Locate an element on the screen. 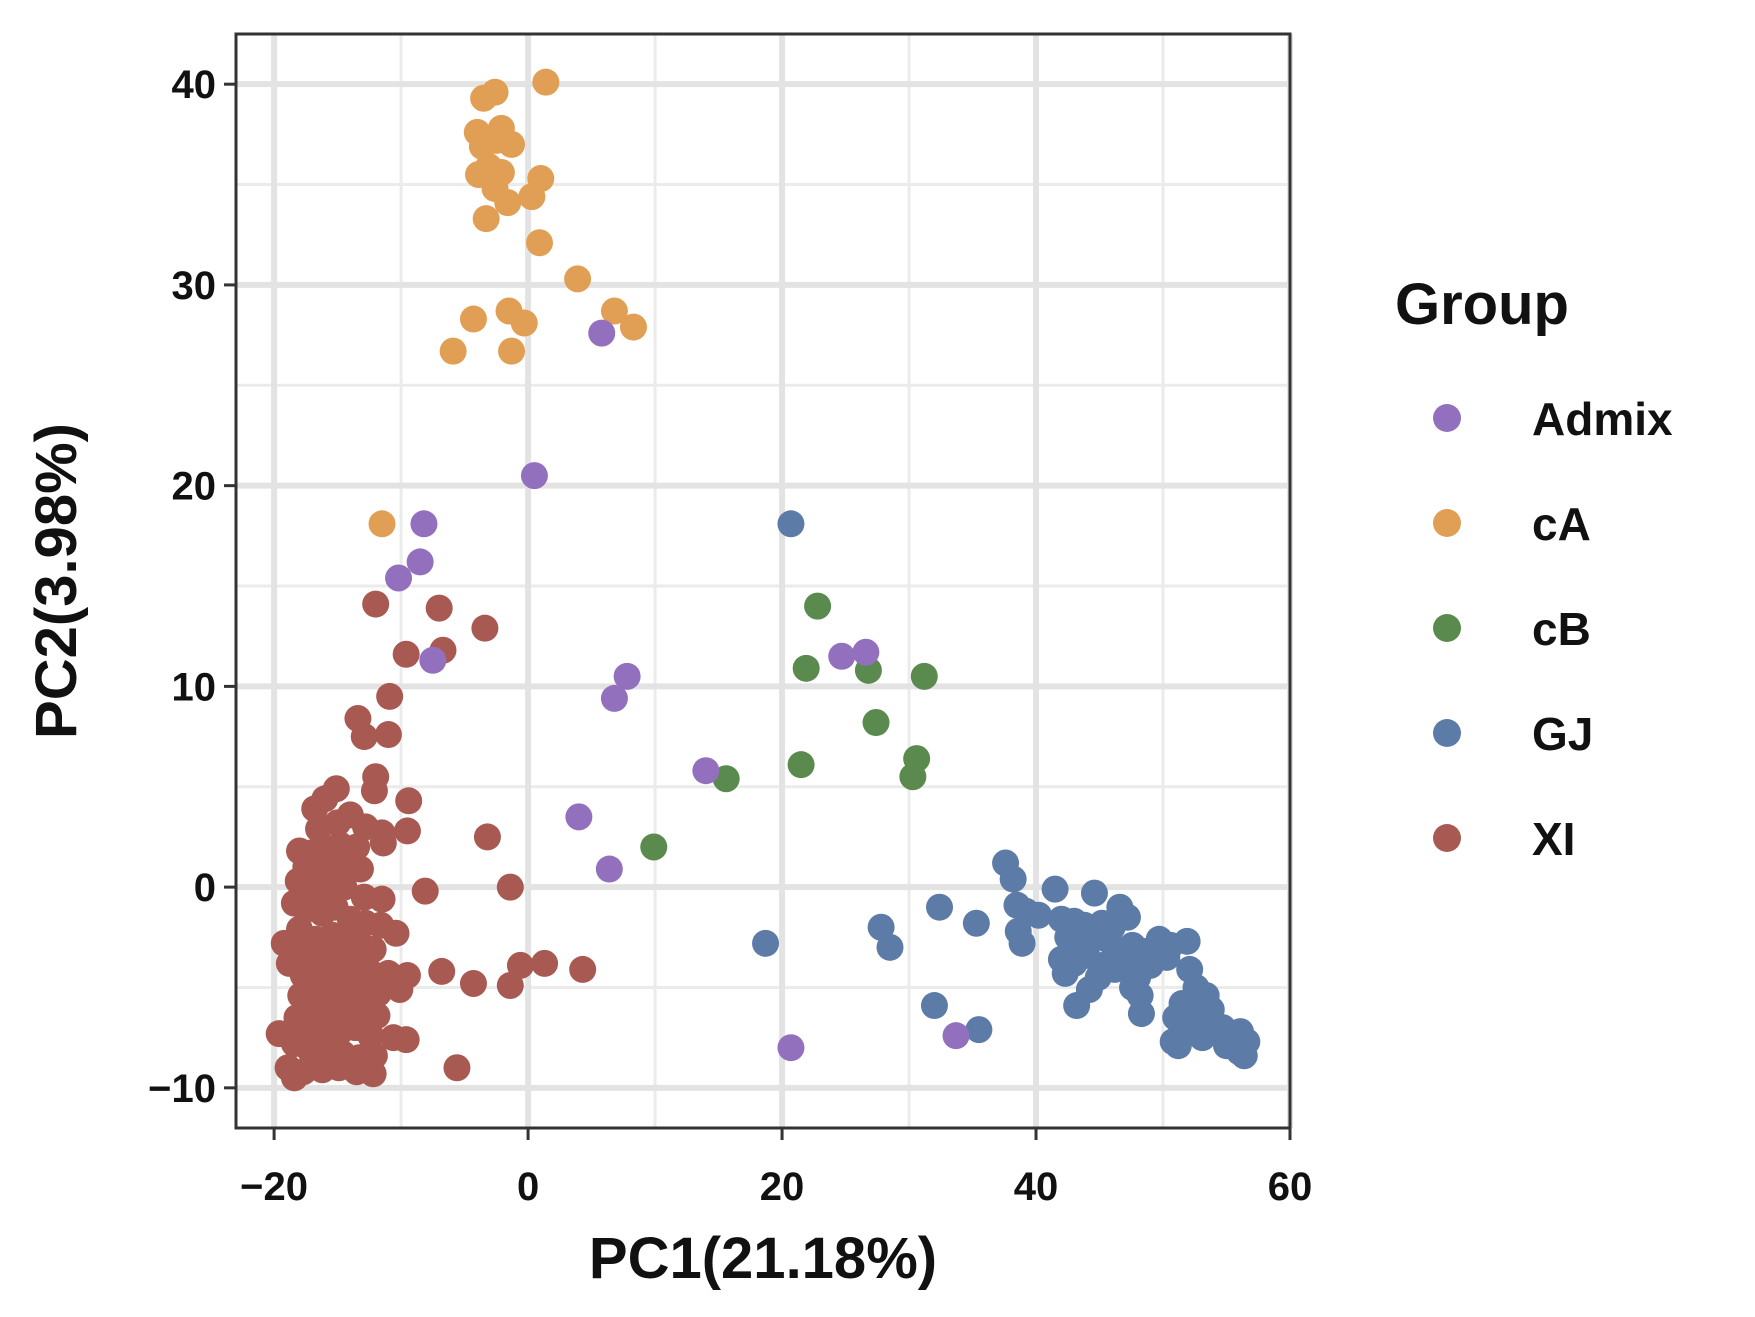 The height and width of the screenshot is (1317, 1755). y-tick-label: 40 is located at coordinates (194, 85).